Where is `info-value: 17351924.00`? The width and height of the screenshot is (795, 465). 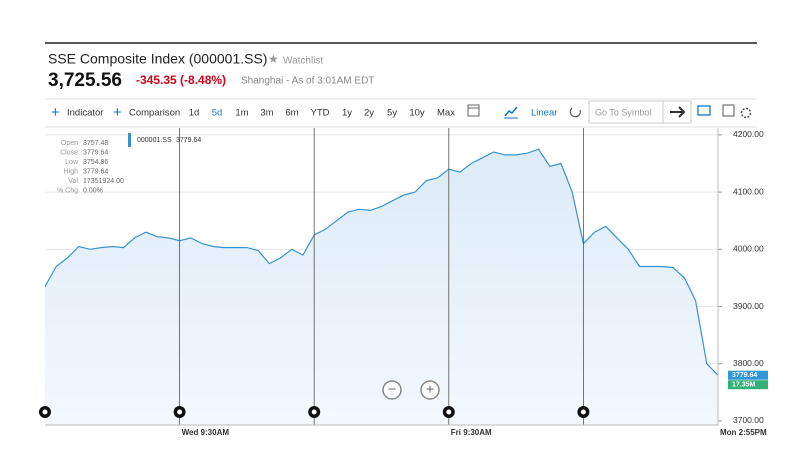 info-value: 17351924.00 is located at coordinates (103, 181).